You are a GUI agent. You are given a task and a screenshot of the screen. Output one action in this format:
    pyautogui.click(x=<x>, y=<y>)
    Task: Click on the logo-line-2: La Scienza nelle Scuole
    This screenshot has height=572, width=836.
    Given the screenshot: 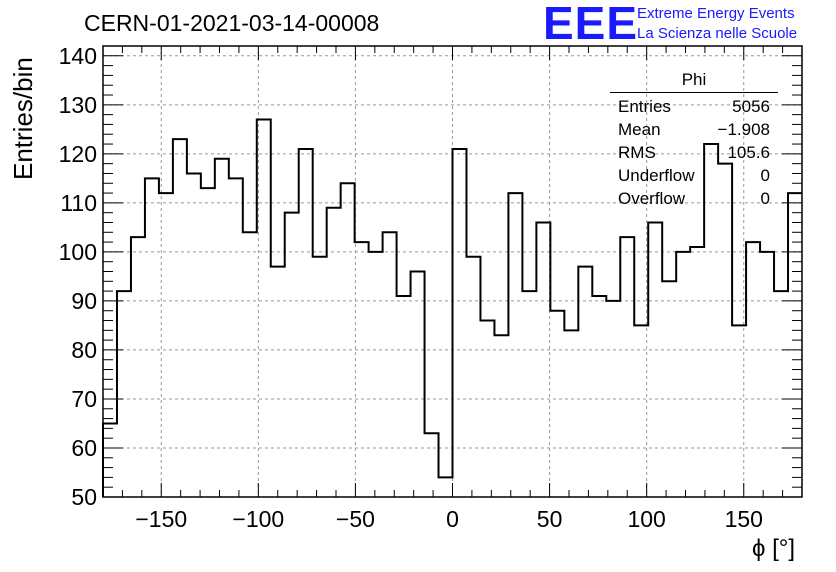 What is the action you would take?
    pyautogui.click(x=717, y=33)
    